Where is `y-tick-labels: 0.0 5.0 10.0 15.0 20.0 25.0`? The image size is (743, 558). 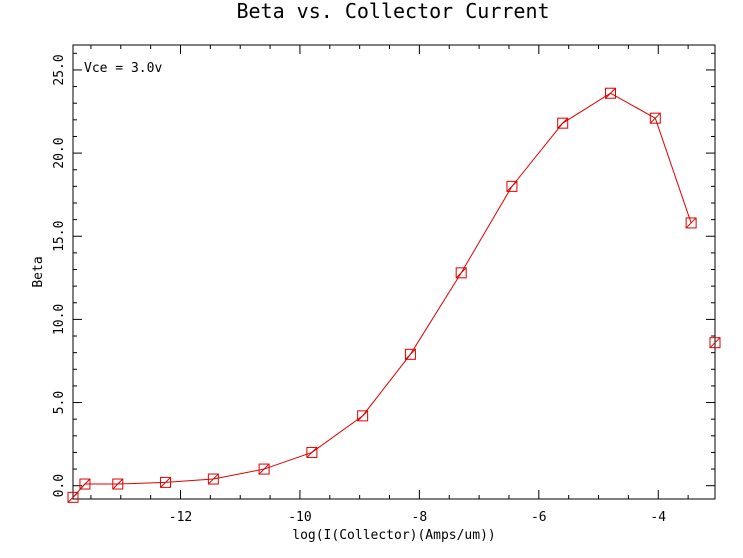
y-tick-labels: 0.0 5.0 10.0 15.0 20.0 25.0 is located at coordinates (59, 275).